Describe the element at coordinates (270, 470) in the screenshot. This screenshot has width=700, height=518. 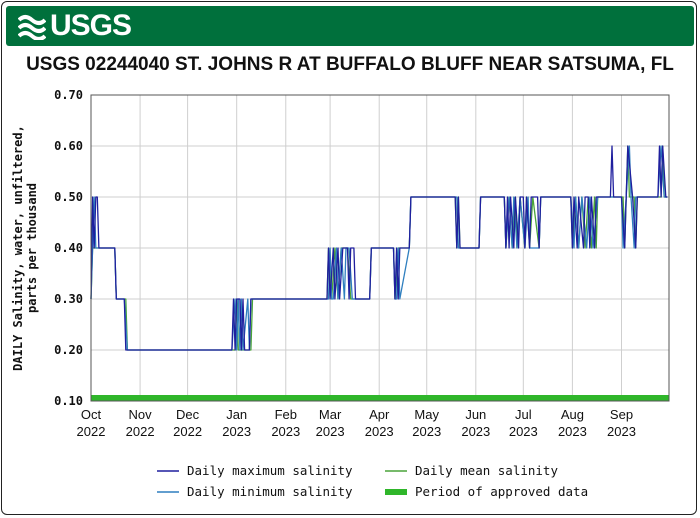
I see `legend-label: Daily maximum salinity` at that location.